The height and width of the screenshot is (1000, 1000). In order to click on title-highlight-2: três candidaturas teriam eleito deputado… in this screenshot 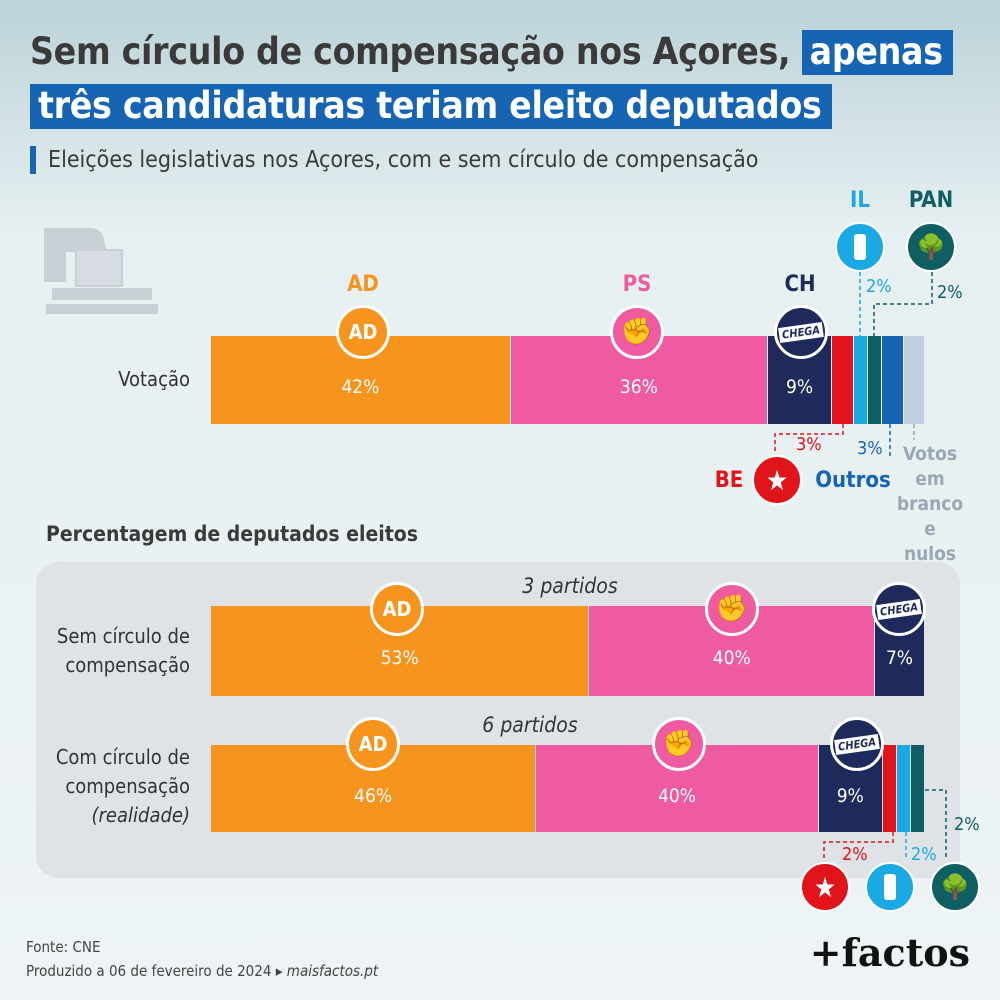, I will do `click(431, 106)`.